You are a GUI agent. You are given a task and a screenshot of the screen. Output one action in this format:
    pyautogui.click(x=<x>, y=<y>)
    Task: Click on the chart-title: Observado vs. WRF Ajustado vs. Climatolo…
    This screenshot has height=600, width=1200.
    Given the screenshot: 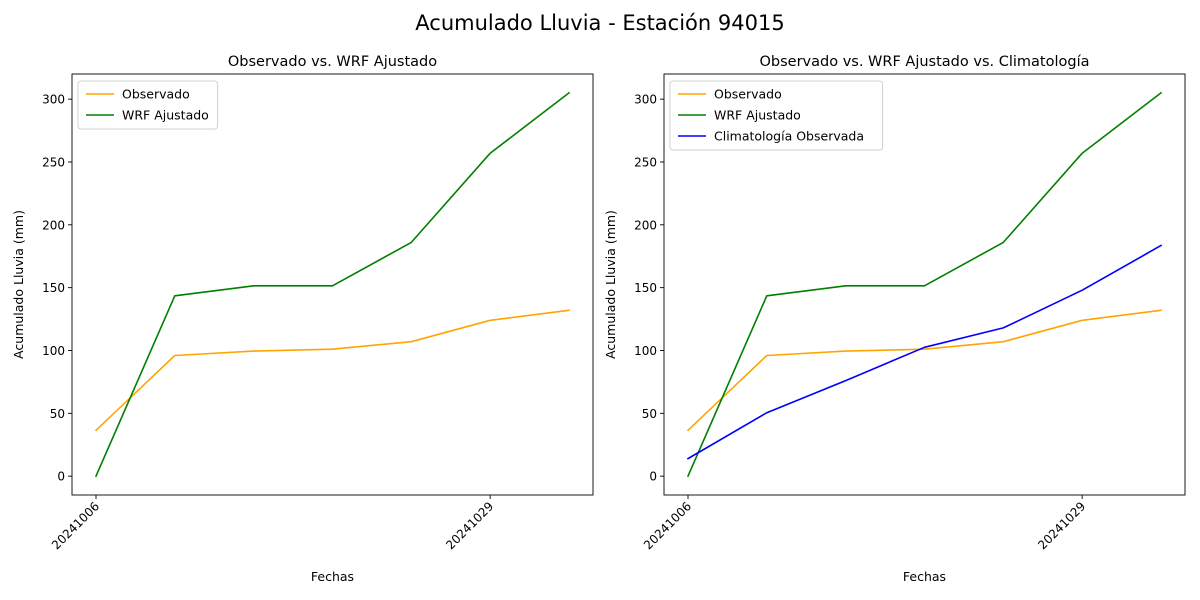 What is the action you would take?
    pyautogui.click(x=925, y=62)
    